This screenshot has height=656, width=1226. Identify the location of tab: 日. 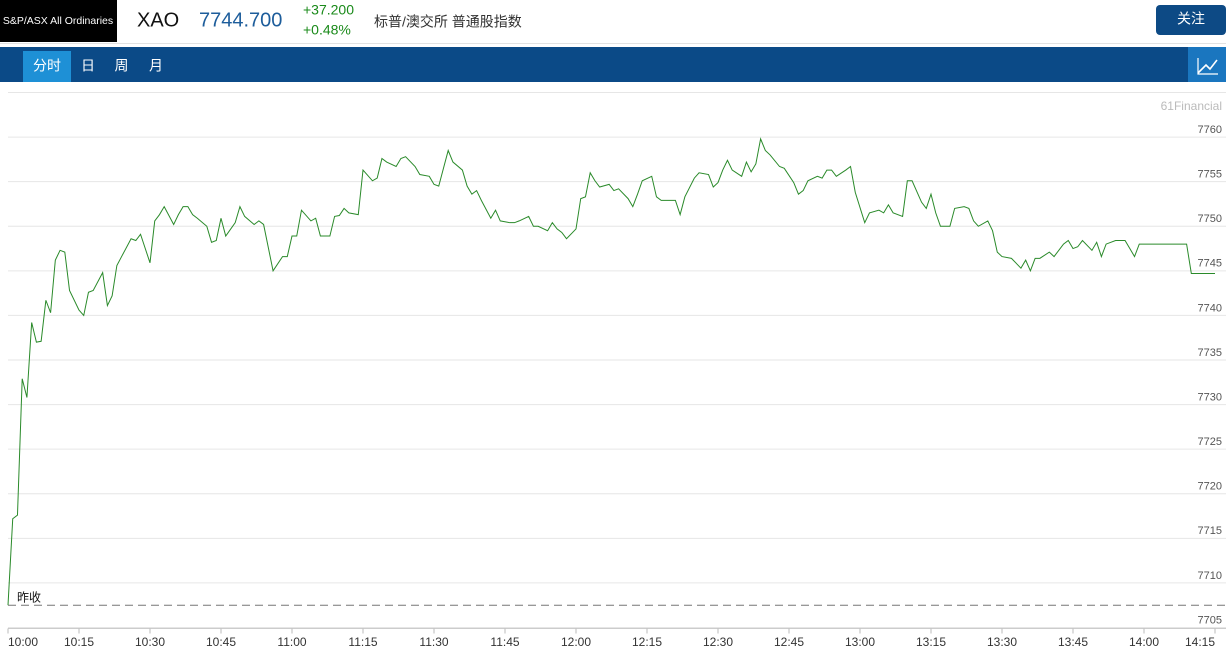
(88, 66).